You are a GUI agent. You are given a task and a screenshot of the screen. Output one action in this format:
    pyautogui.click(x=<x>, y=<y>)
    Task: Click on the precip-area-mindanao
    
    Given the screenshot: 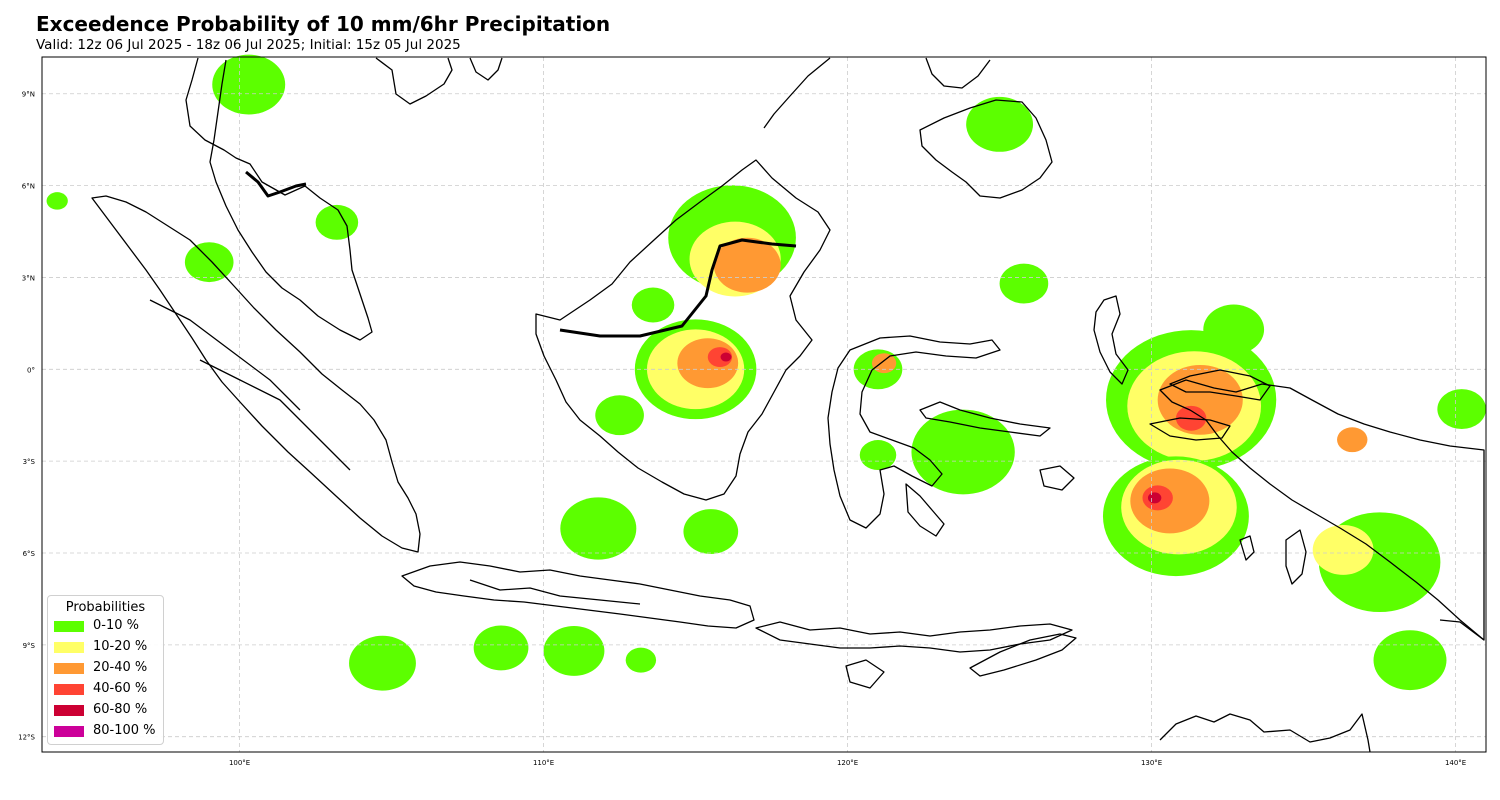 What is the action you would take?
    pyautogui.click(x=1000, y=124)
    